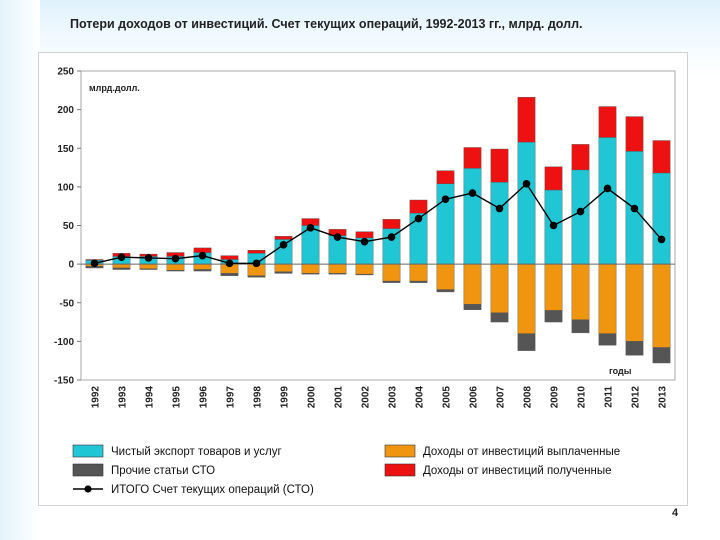 The height and width of the screenshot is (540, 720). Describe the element at coordinates (163, 471) in the screenshot. I see `legend-label-other: Прочие статьи СТО` at that location.